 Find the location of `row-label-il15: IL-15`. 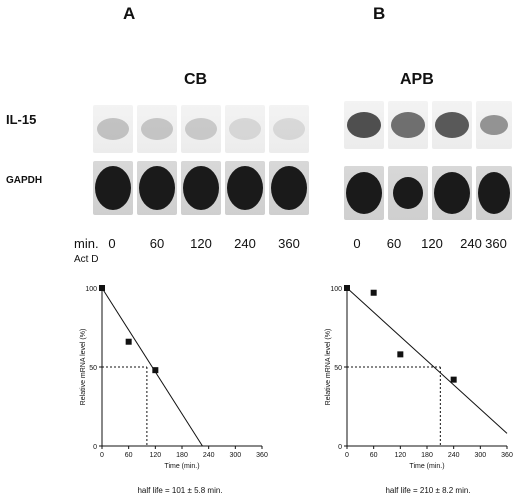

row-label-il15: IL-15 is located at coordinates (21, 119).